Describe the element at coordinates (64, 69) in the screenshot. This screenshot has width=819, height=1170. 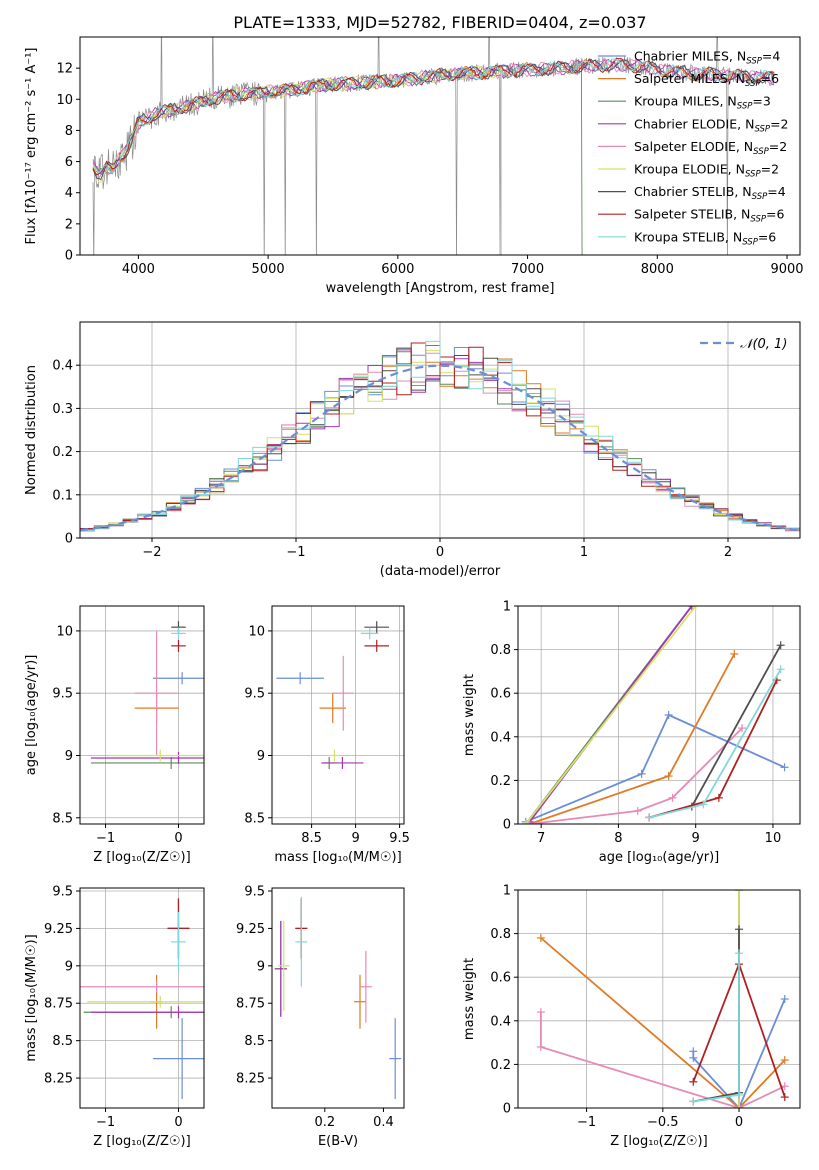
I see `tick-label-y: 12` at that location.